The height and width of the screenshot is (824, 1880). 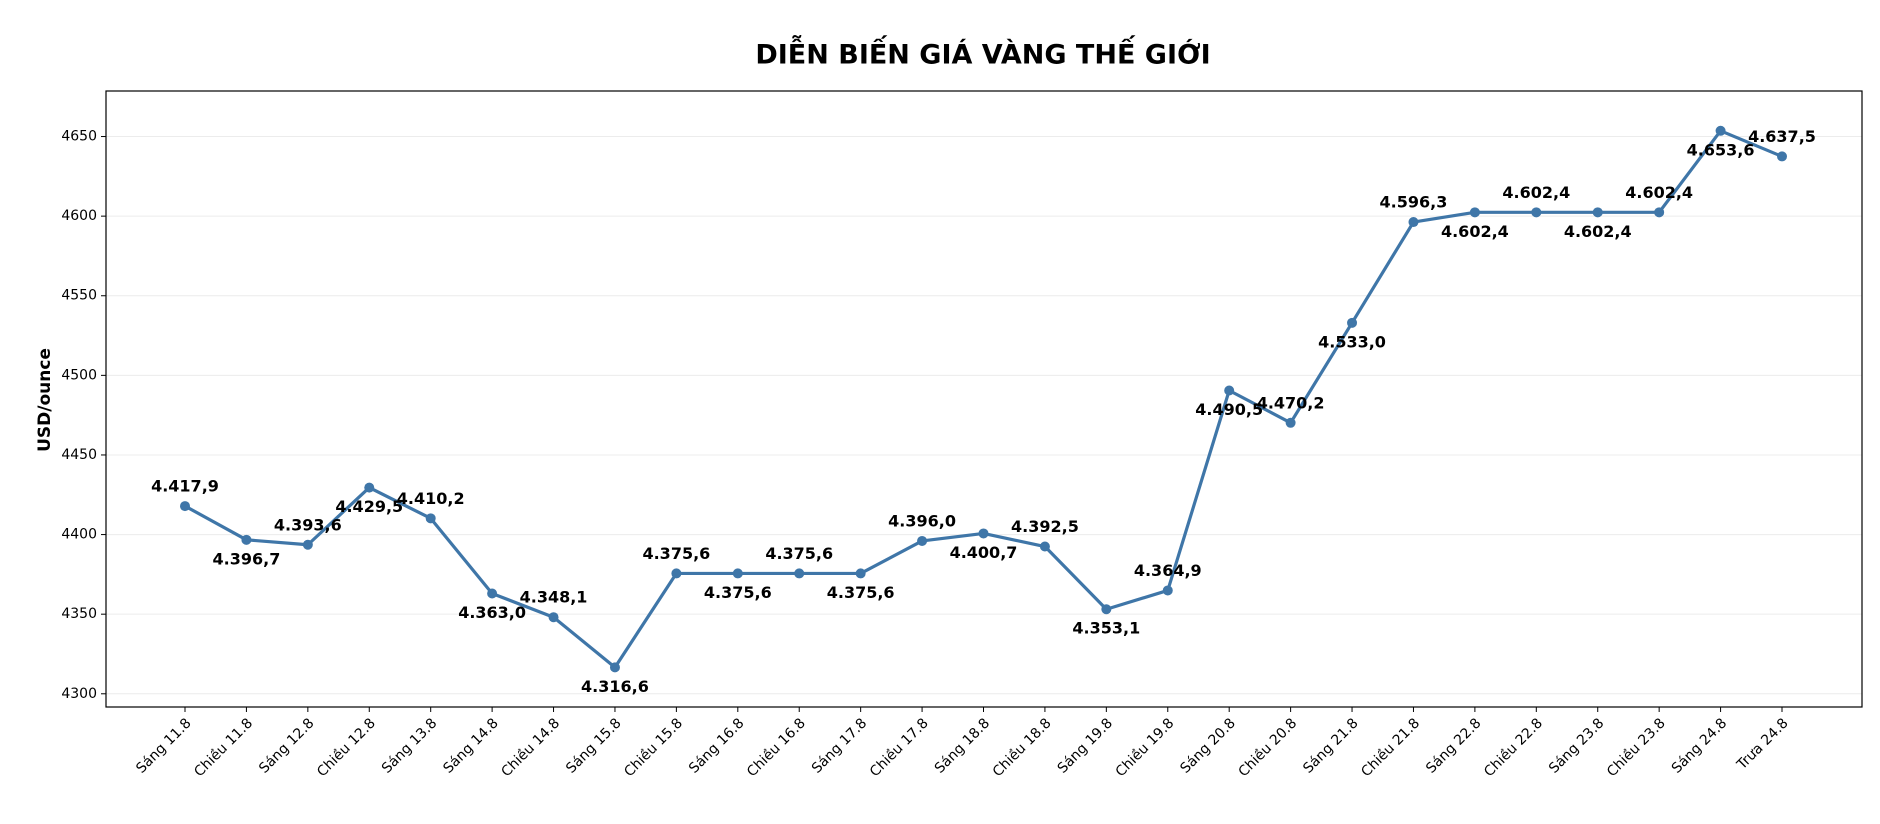 What do you see at coordinates (984, 552) in the screenshot?
I see `value-label: 4.400,7` at bounding box center [984, 552].